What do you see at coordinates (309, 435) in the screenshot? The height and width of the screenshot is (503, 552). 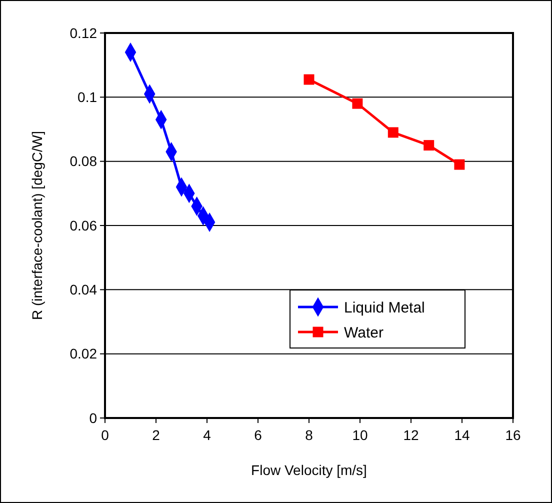 I see `x-tick-label: 8` at bounding box center [309, 435].